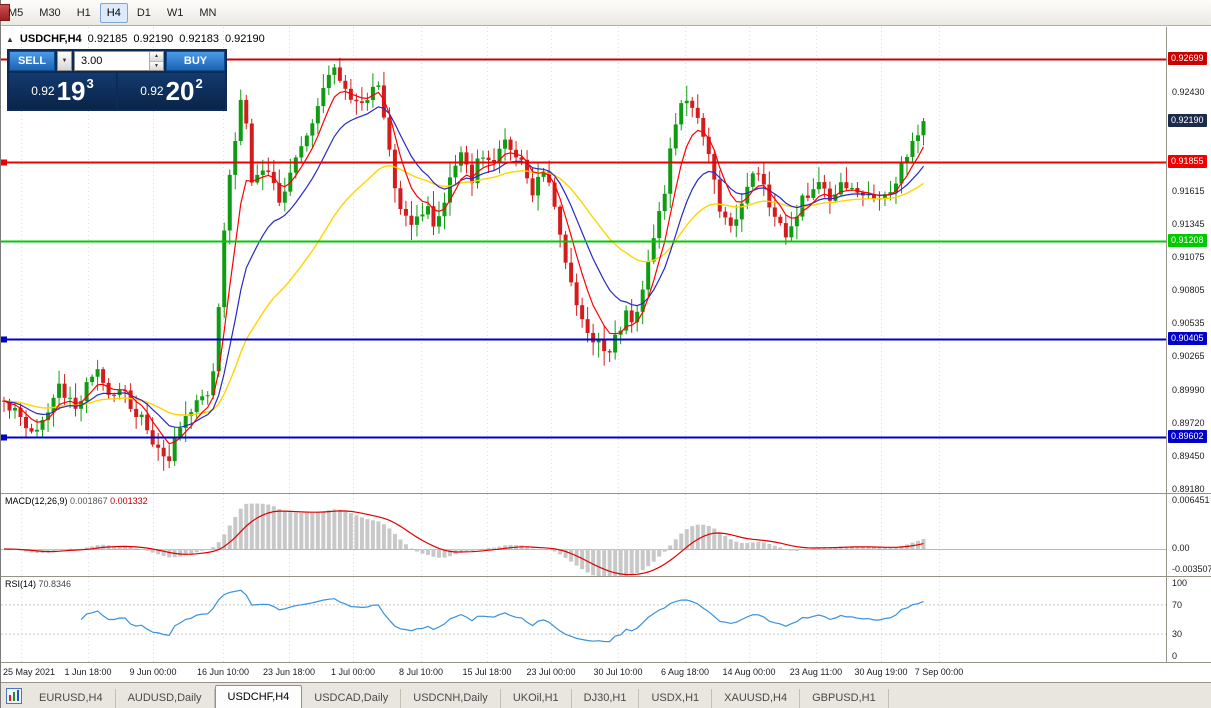 The height and width of the screenshot is (708, 1211). What do you see at coordinates (1187, 241) in the screenshot?
I see `level-price-badge: 0.91208` at bounding box center [1187, 241].